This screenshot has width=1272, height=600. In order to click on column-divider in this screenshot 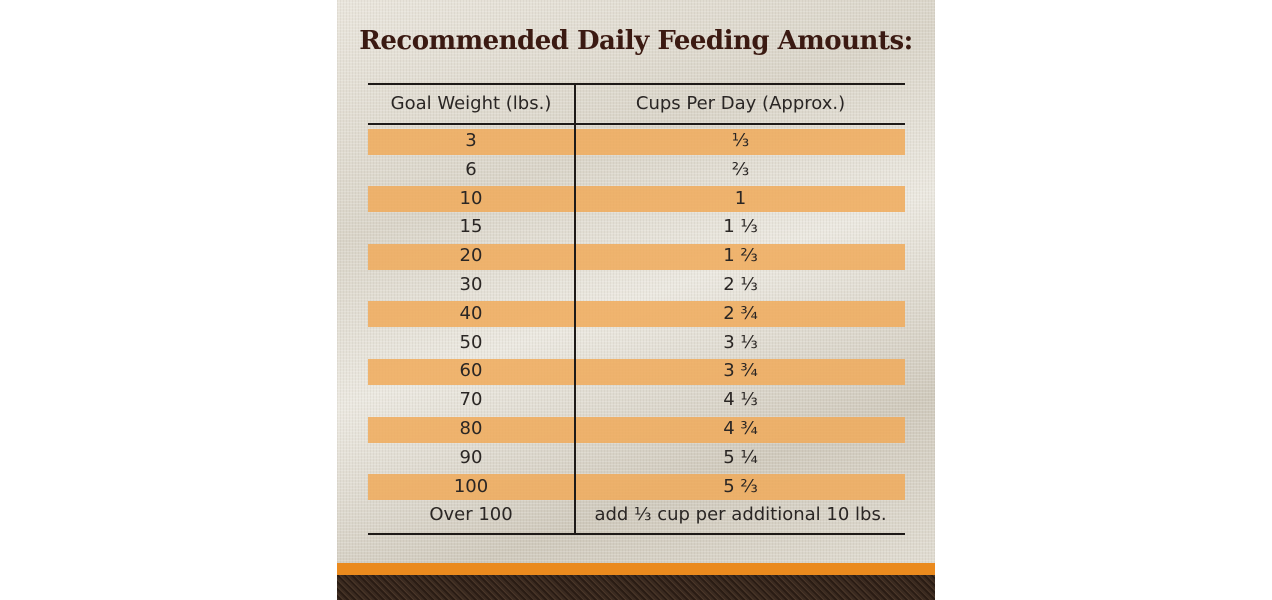, I will do `click(575, 309)`.